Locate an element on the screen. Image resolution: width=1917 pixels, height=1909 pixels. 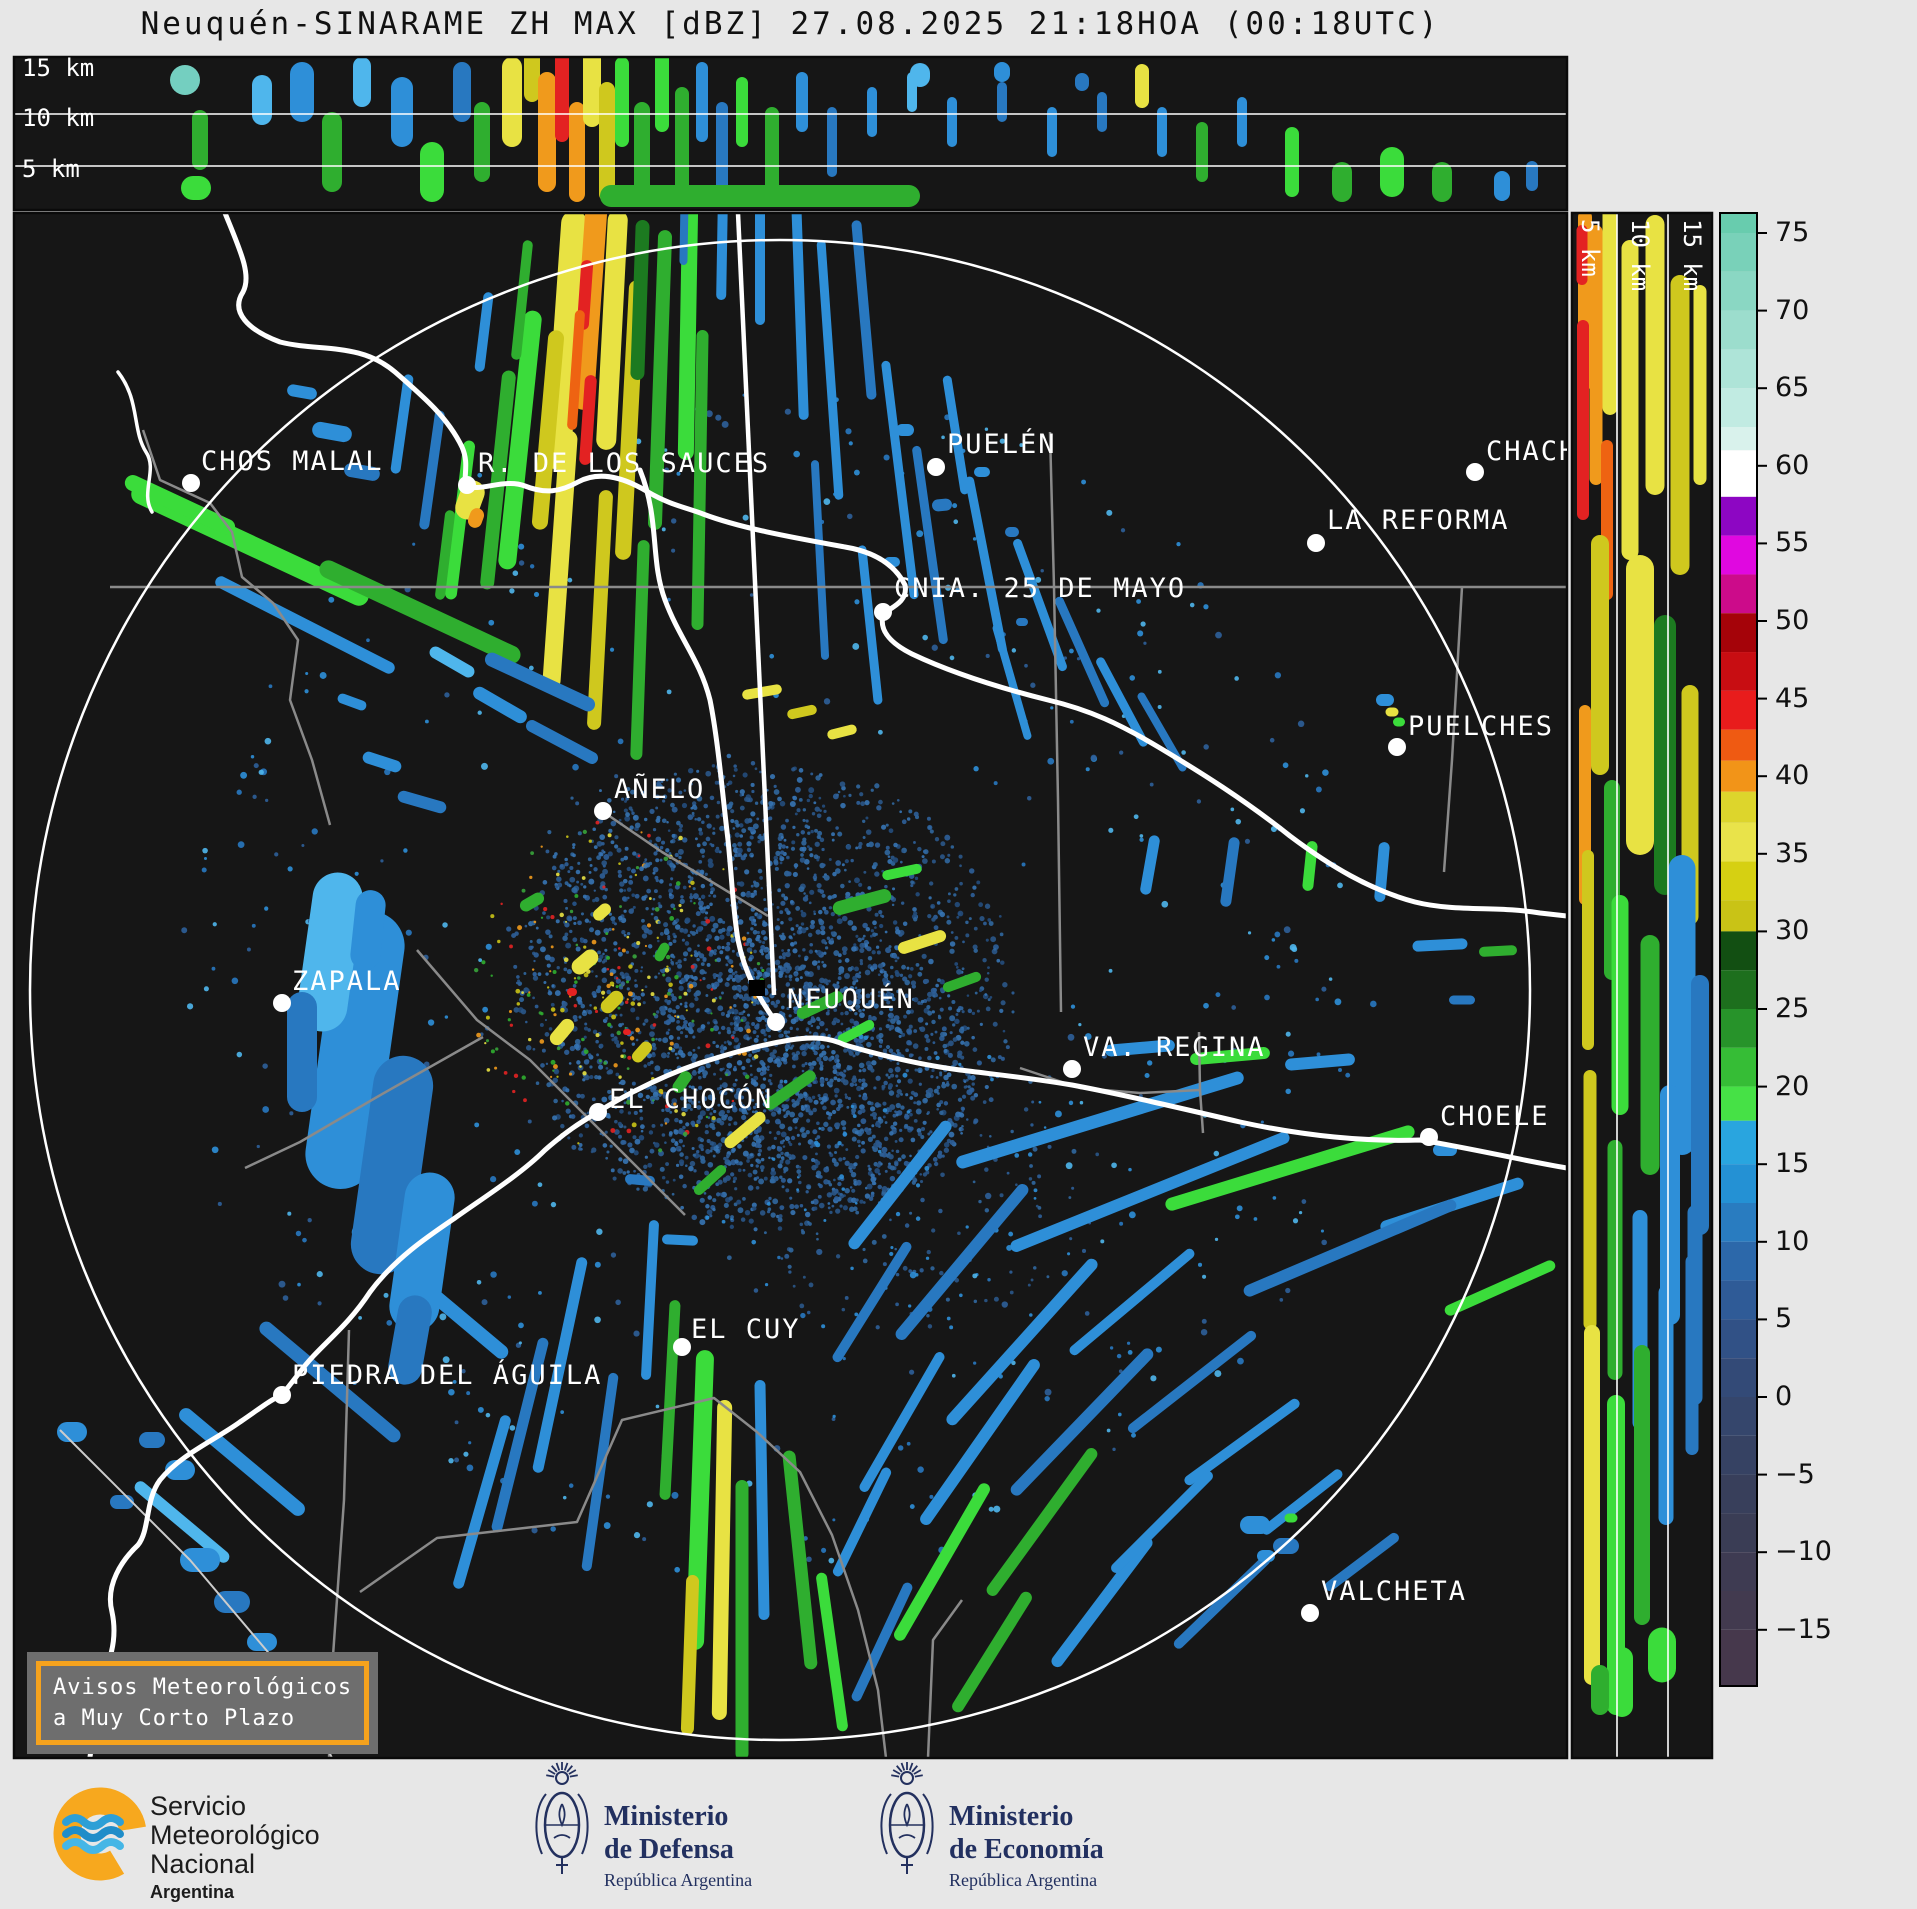
defensa-line3: República Argentina is located at coordinates (678, 1880).